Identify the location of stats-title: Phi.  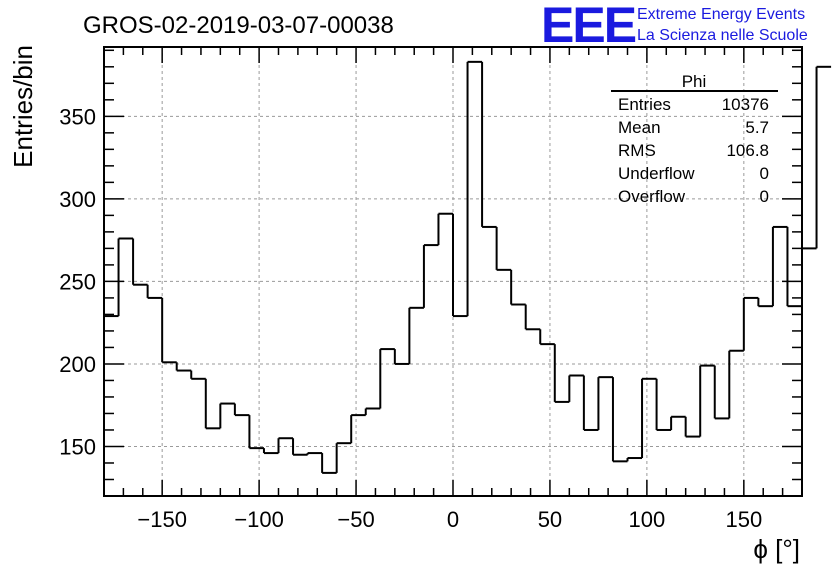
(694, 81).